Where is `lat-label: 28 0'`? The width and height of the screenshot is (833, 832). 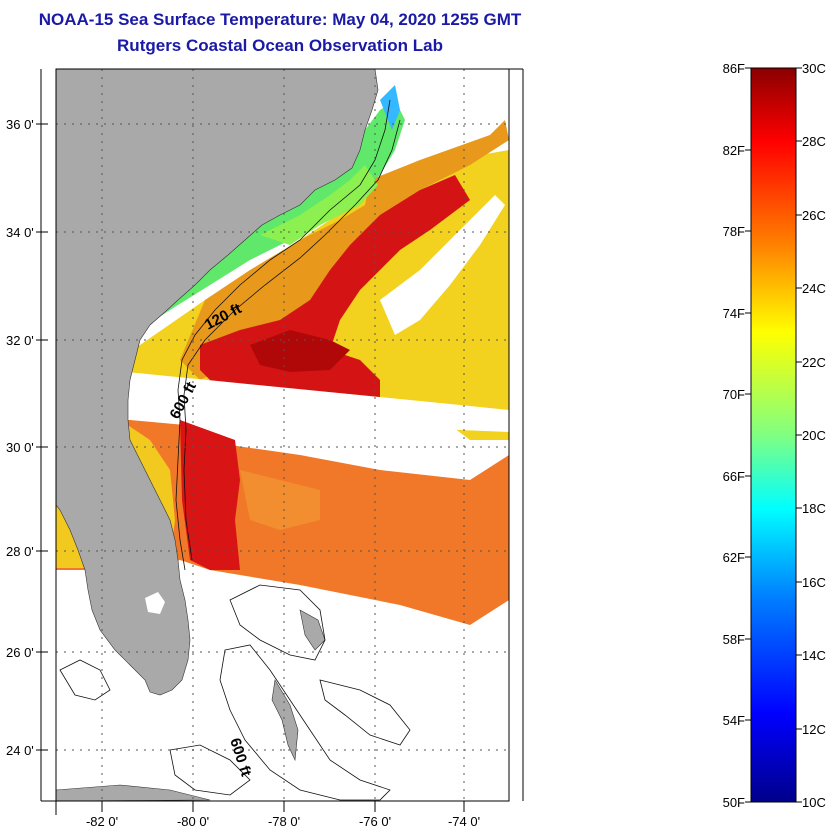
lat-label: 28 0' is located at coordinates (20, 551).